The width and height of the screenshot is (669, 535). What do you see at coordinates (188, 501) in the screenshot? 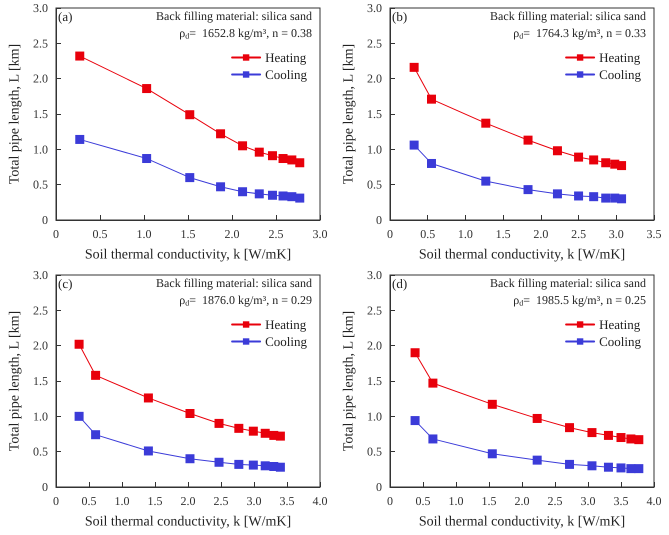
I see `x-tick-label: 2.0` at bounding box center [188, 501].